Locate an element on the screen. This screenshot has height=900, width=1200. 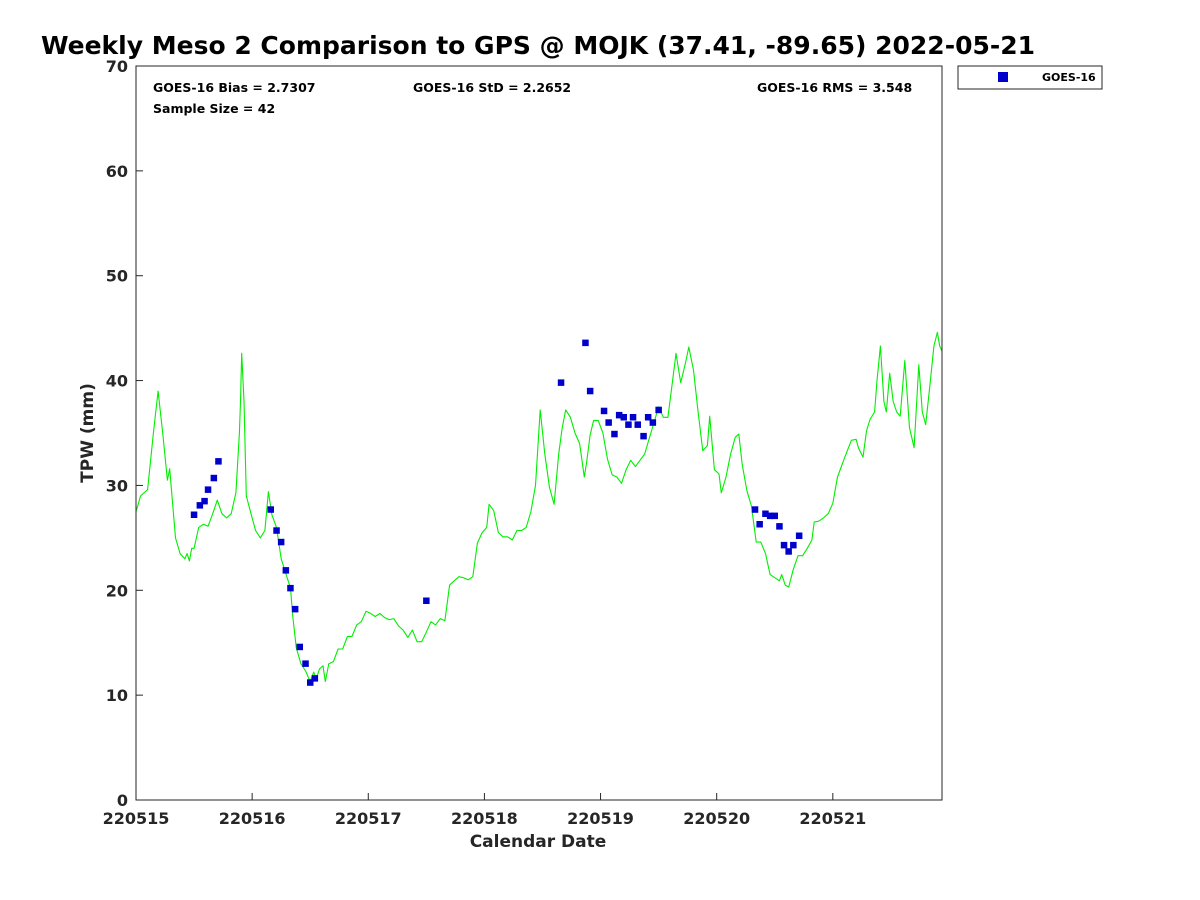
y-tick-label: 60 is located at coordinates (117, 171).